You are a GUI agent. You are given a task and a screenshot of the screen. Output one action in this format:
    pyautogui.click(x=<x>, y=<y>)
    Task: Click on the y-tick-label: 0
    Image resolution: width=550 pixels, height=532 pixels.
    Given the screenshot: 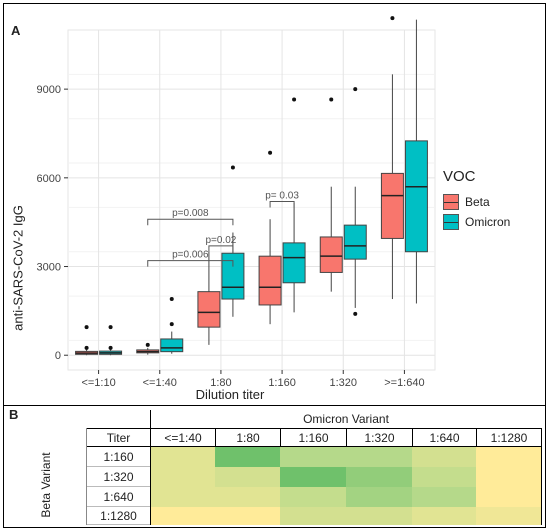 What is the action you would take?
    pyautogui.click(x=58, y=356)
    